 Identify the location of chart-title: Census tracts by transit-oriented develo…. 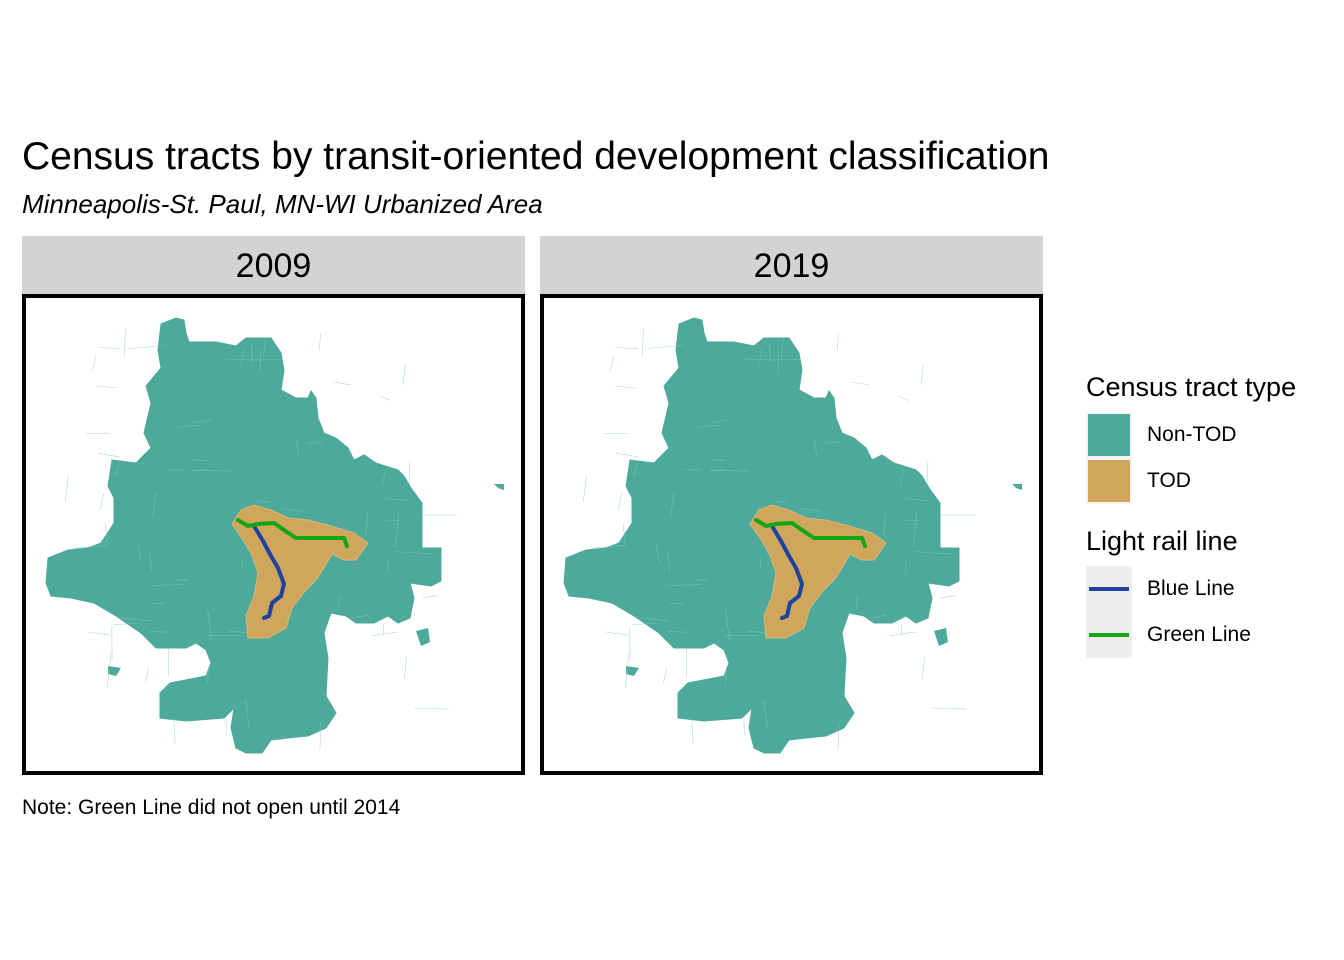
(536, 156).